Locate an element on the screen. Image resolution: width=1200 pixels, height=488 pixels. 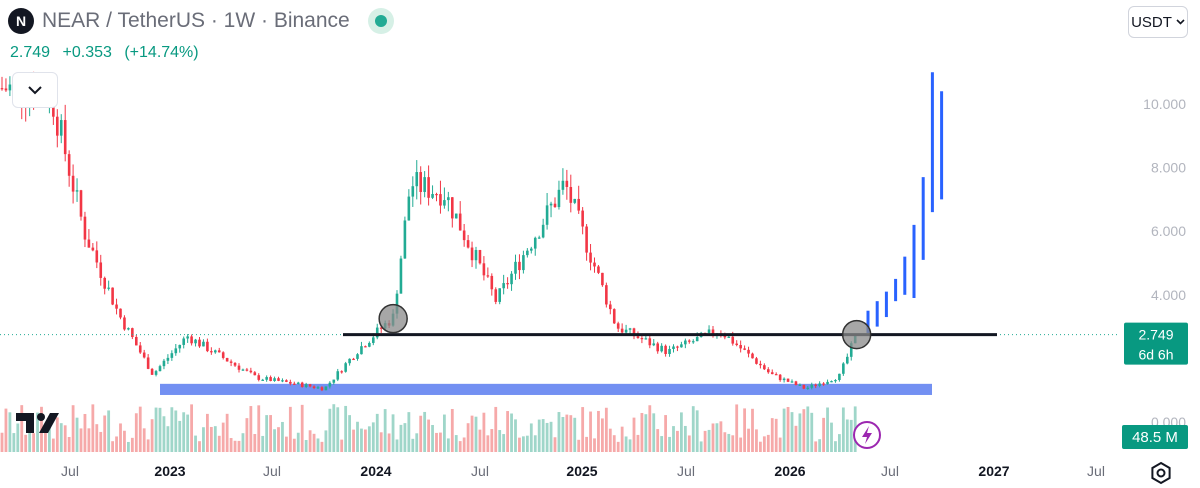
support-zone-rect is located at coordinates (546, 389).